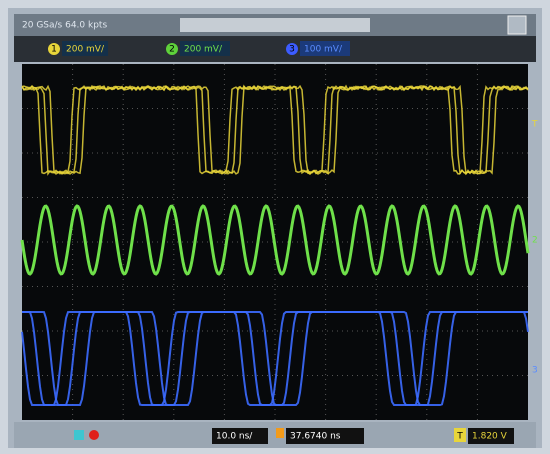 Image resolution: width=550 pixels, height=454 pixels. What do you see at coordinates (535, 371) in the screenshot?
I see `ch3-marker: 3` at bounding box center [535, 371].